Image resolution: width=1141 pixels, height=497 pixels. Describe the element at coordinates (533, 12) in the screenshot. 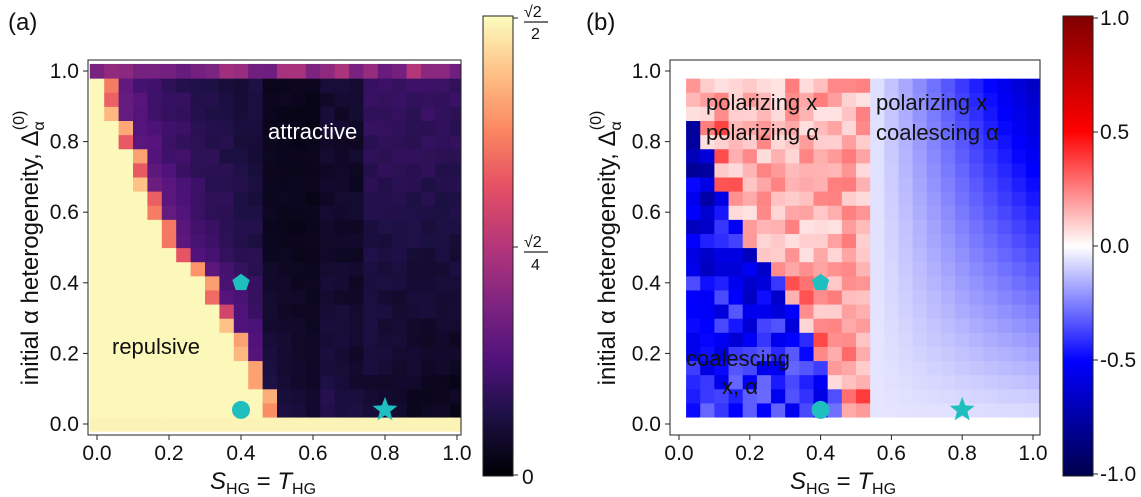

I see `cb-a-top-num: √2` at that location.